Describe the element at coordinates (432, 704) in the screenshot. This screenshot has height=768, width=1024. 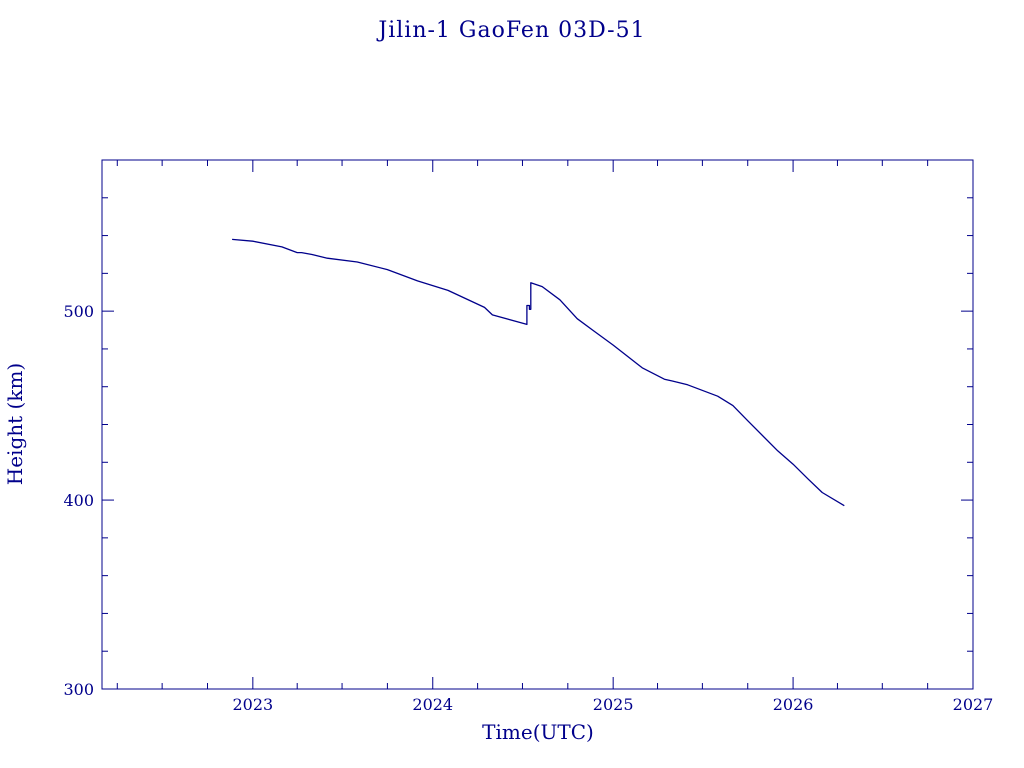
I see `x-tick-label: 2024` at that location.